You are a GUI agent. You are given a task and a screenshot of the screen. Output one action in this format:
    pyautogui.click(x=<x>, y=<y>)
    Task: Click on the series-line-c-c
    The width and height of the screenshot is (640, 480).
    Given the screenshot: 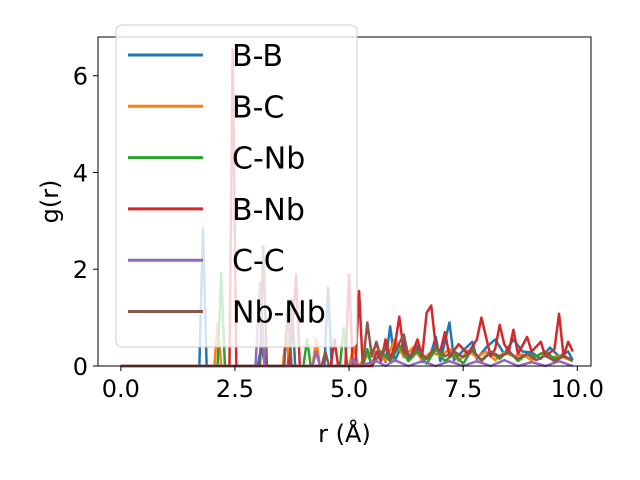 What is the action you would take?
    pyautogui.click(x=347, y=324)
    